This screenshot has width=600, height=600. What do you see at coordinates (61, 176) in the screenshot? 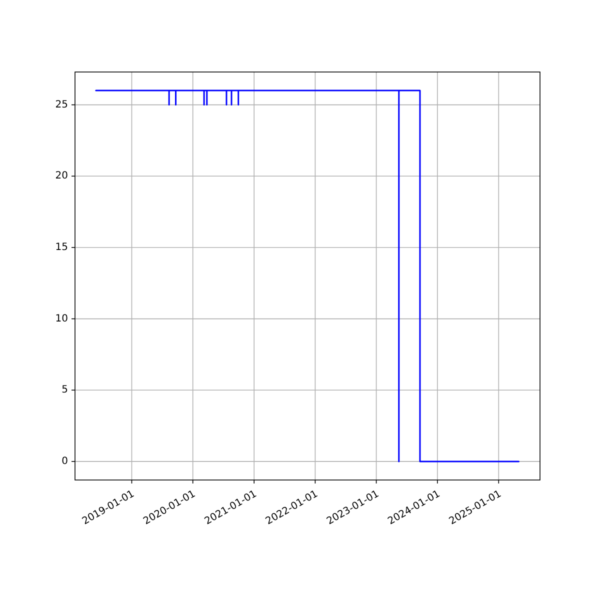
I see `y-tick-label: 20` at bounding box center [61, 176].